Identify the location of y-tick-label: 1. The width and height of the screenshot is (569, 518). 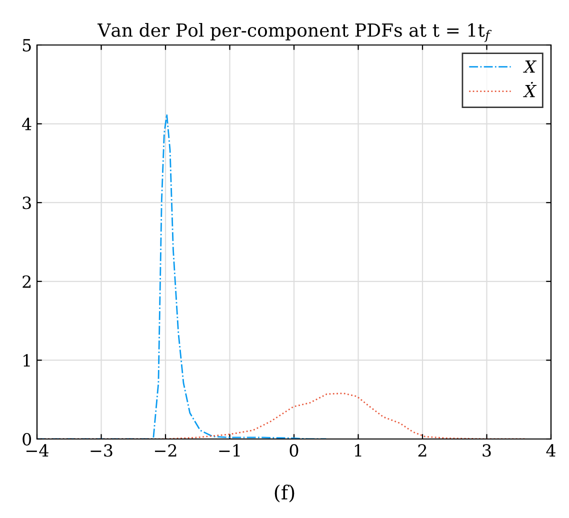
(27, 360).